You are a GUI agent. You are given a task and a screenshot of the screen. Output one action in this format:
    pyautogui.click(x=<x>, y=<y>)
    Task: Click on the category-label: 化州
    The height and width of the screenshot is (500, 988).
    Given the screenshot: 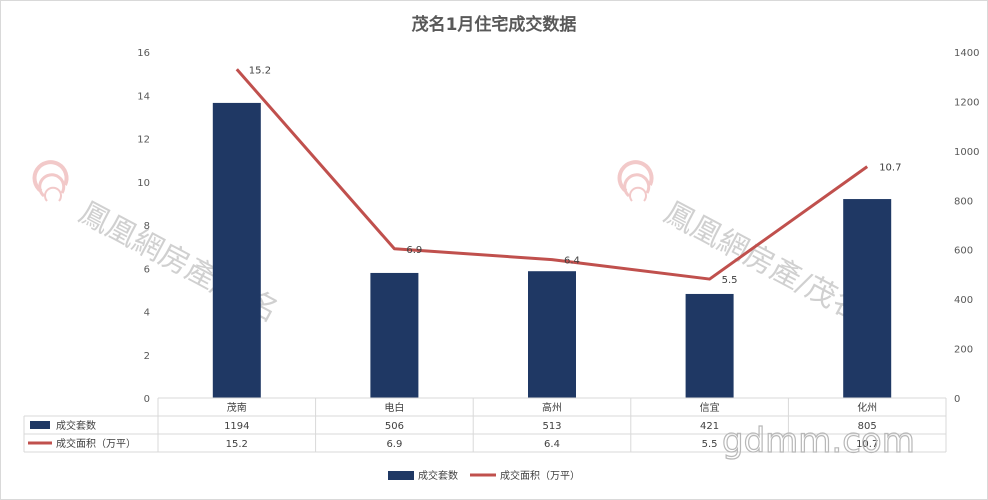 What is the action you would take?
    pyautogui.click(x=867, y=407)
    